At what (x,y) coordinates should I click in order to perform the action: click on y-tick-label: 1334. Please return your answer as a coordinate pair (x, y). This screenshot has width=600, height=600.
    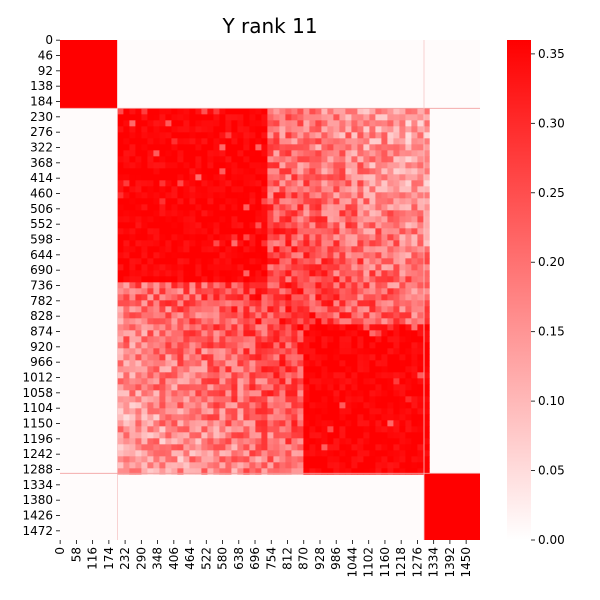
    Looking at the image, I should click on (37, 485).